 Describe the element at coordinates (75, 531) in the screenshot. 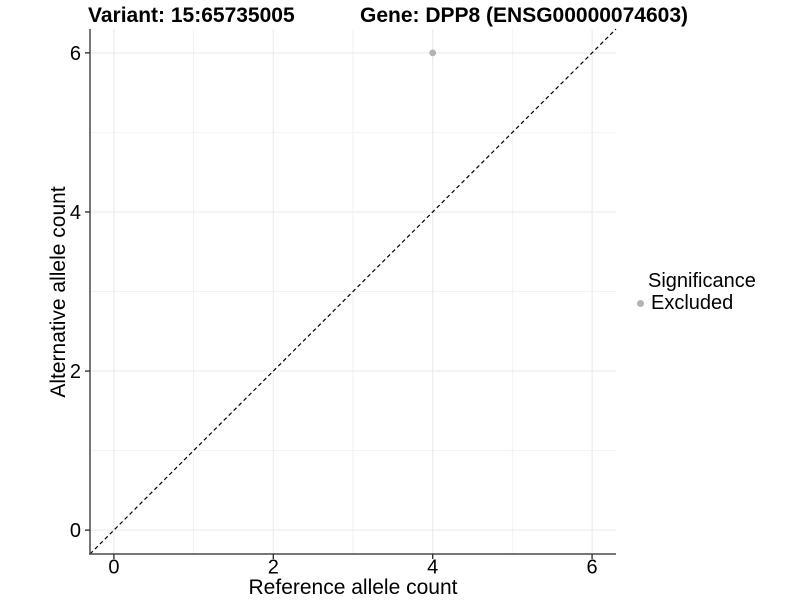

I see `y-tick-label-0: 0` at that location.